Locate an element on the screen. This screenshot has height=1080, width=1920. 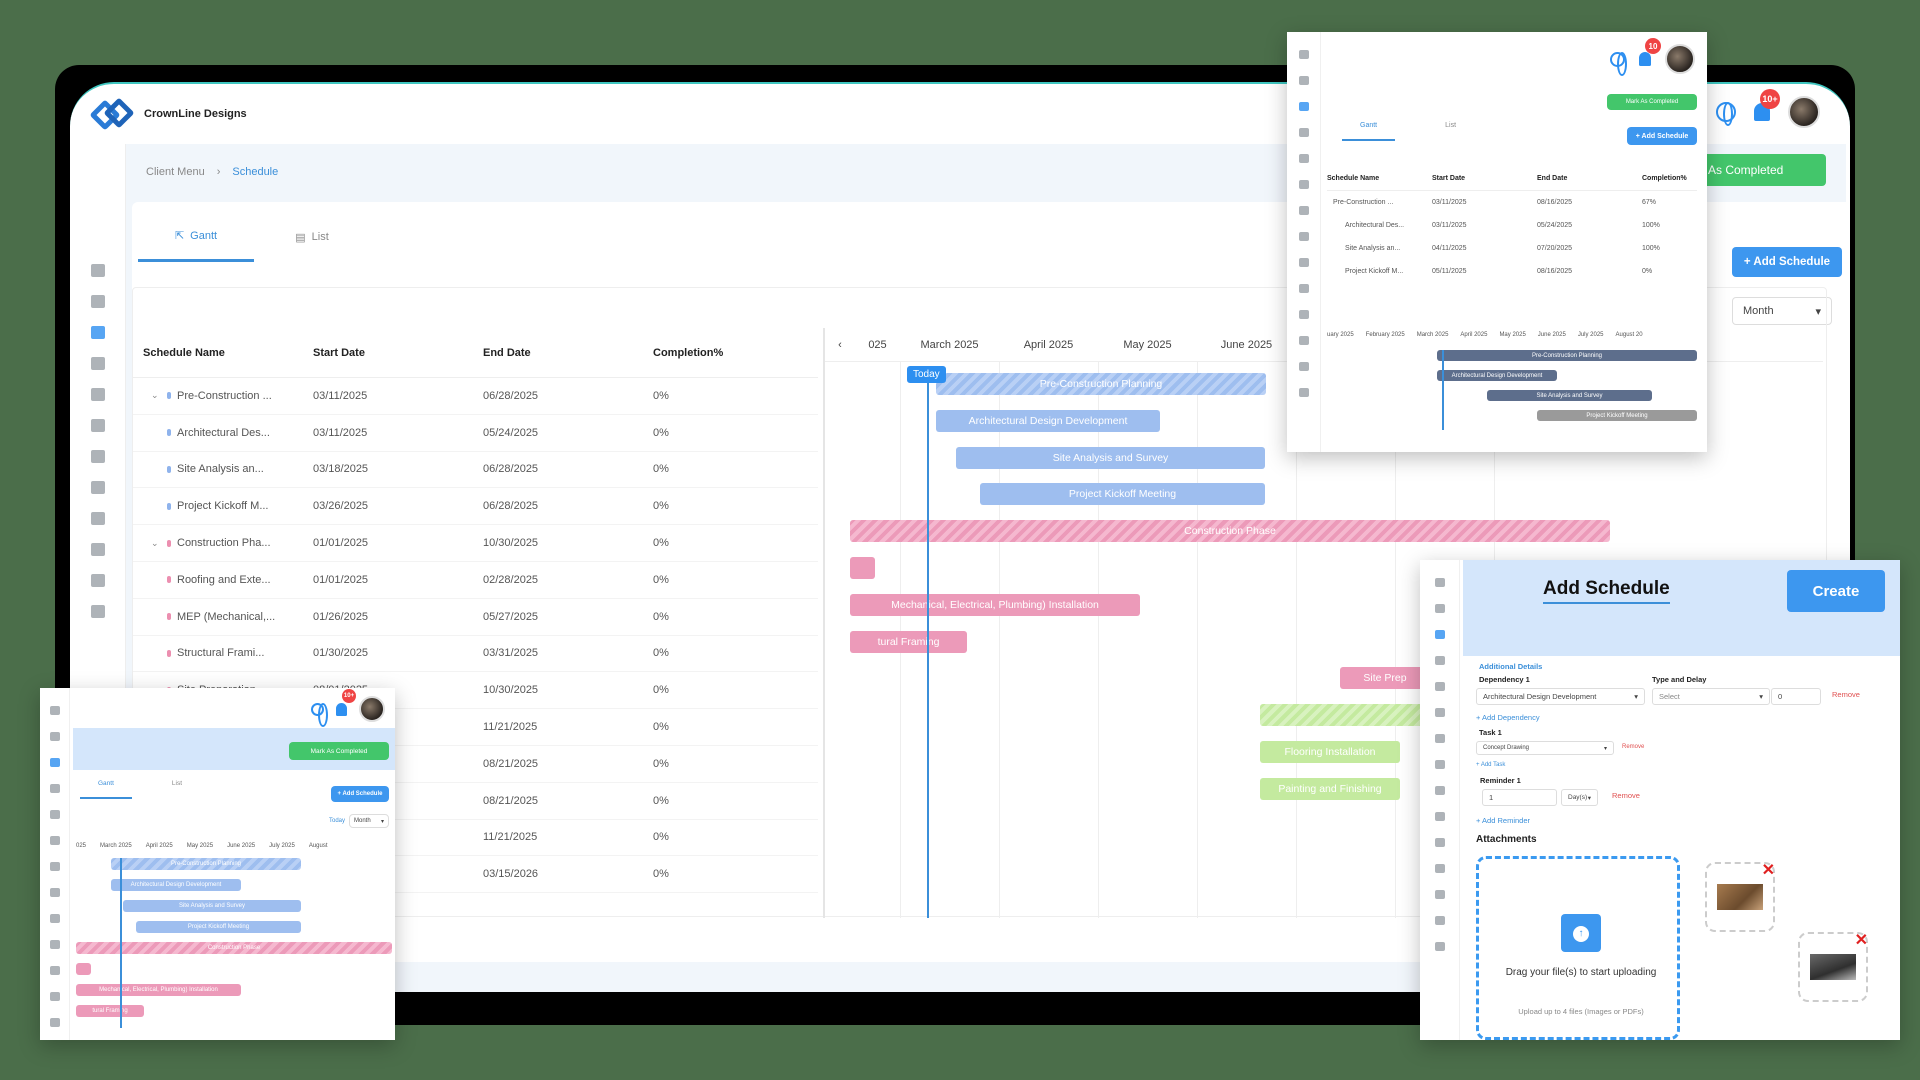
remove-dependency-button: Remove is located at coordinates (1846, 694).